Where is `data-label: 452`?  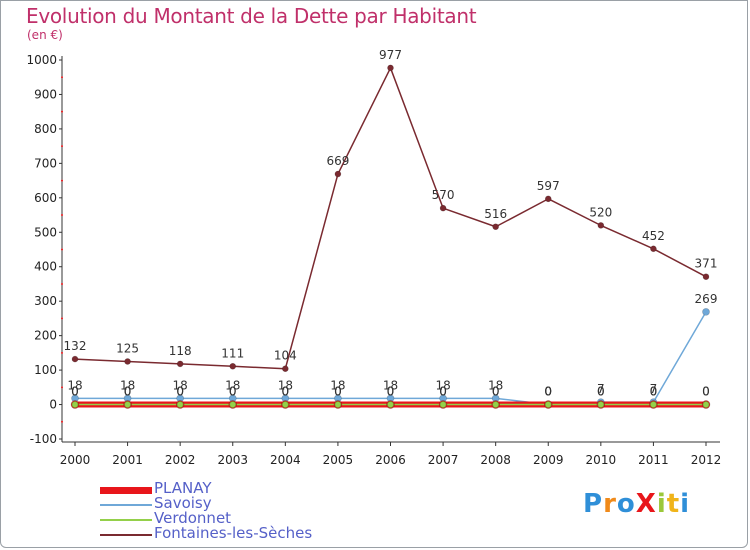
data-label: 452 is located at coordinates (653, 236).